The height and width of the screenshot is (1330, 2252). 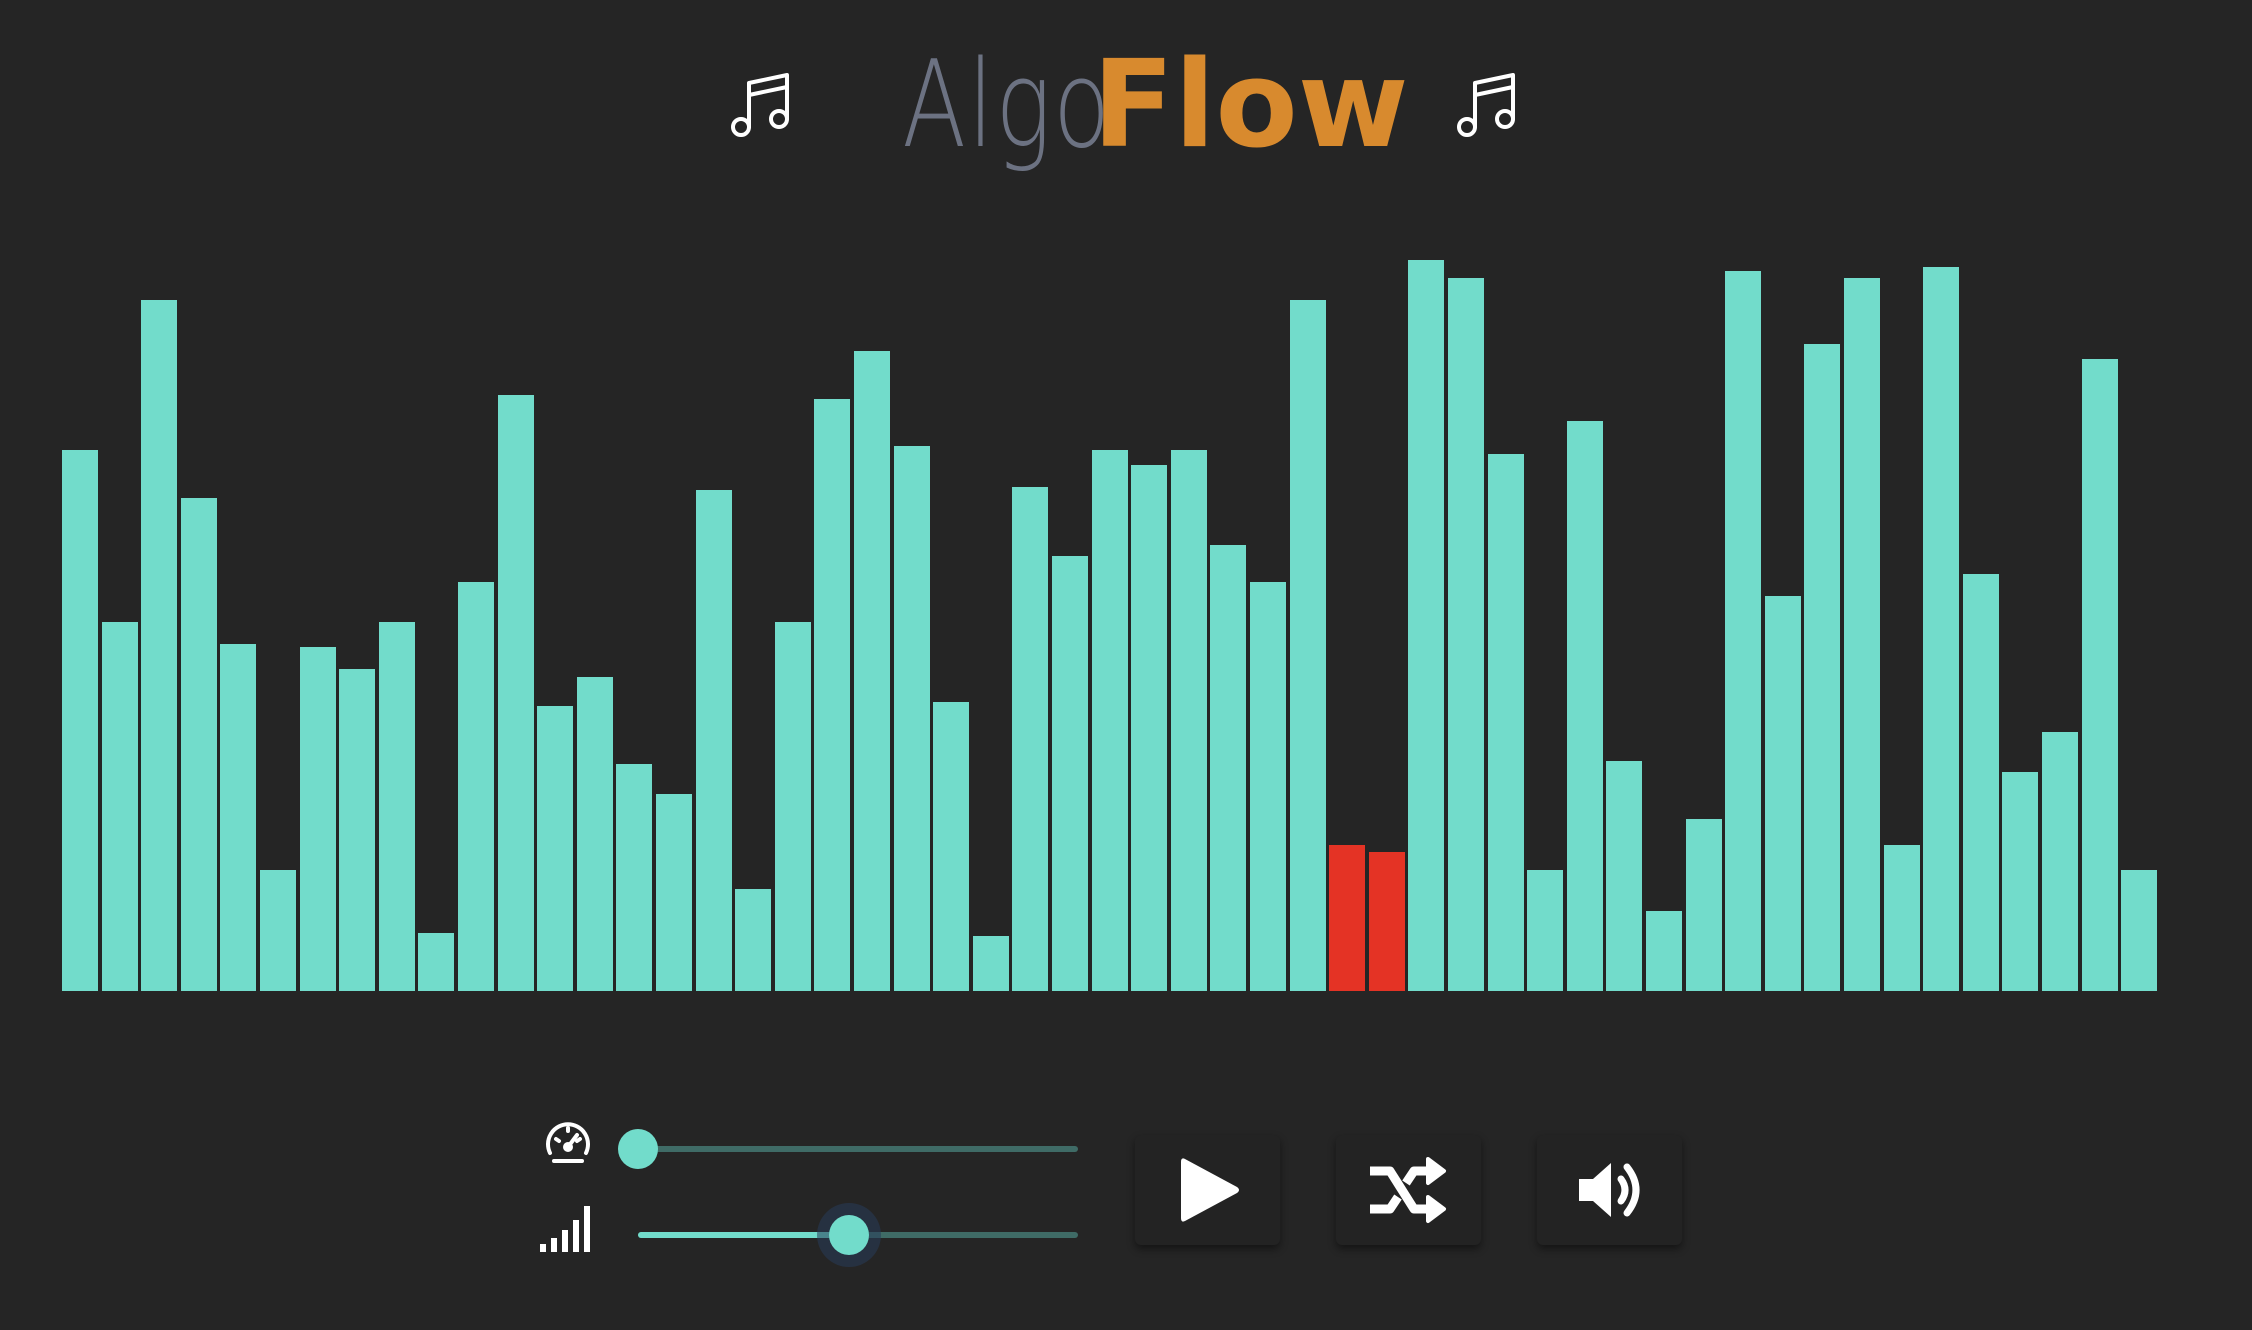 I want to click on logo-flow: Flow, so click(x=1250, y=105).